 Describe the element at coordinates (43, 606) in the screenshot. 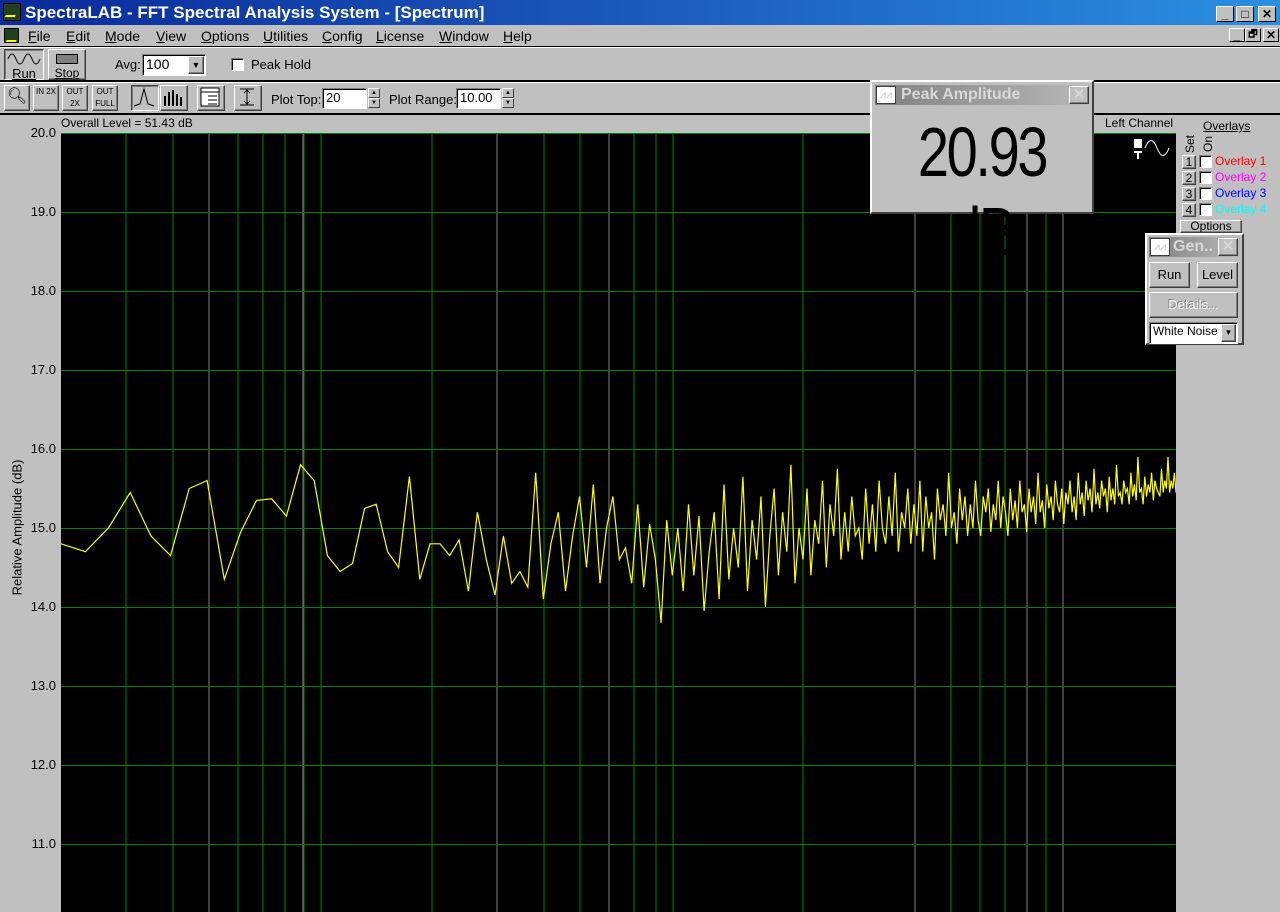

I see `y-tick-label: 14.0` at that location.